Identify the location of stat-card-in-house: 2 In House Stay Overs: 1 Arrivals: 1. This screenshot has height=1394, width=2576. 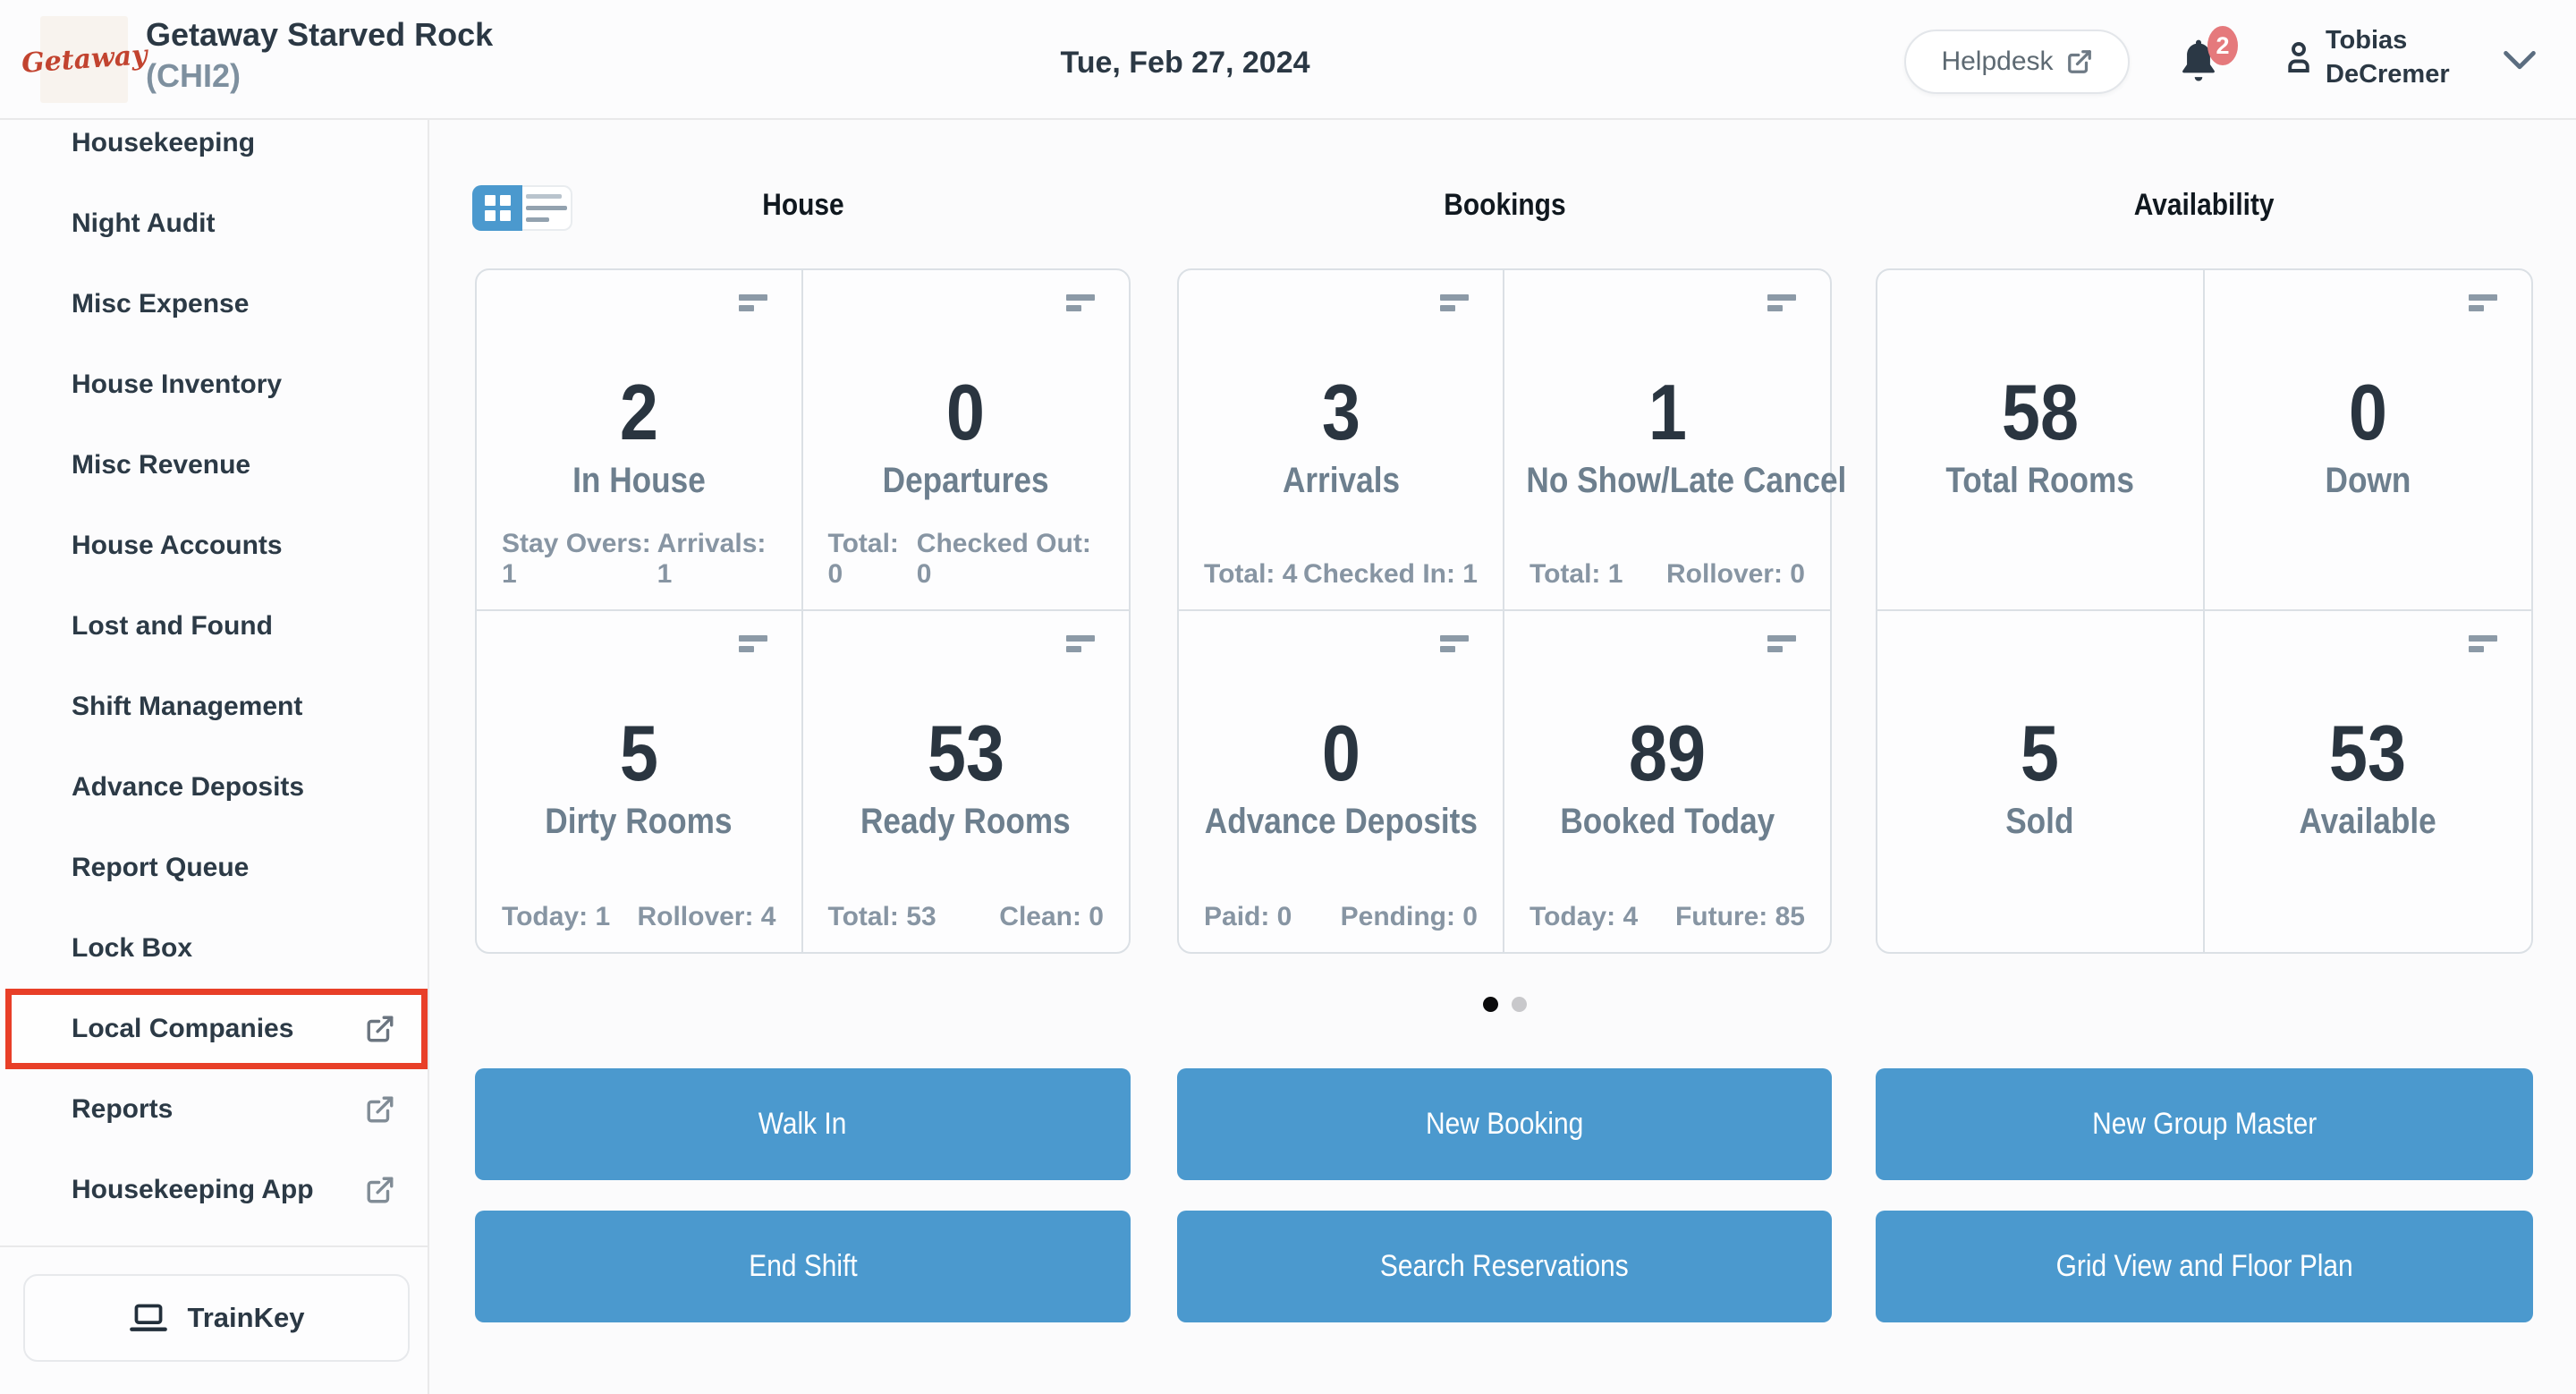
(640, 440).